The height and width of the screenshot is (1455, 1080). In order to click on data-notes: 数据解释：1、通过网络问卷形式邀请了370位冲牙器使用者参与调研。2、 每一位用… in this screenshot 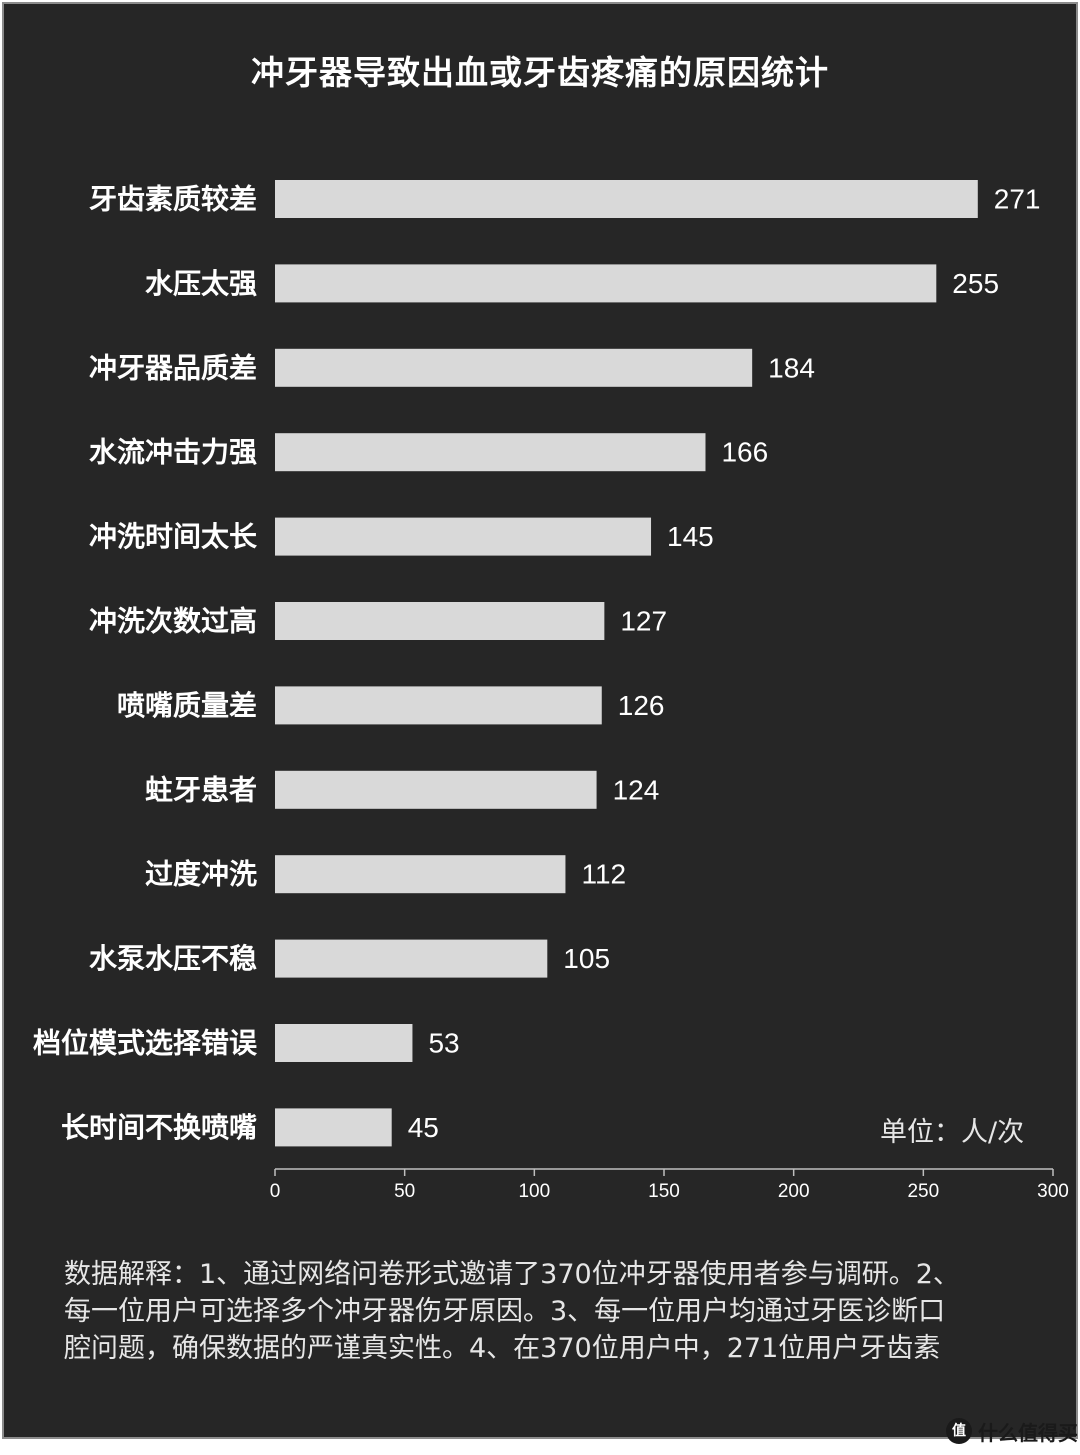, I will do `click(544, 1311)`.